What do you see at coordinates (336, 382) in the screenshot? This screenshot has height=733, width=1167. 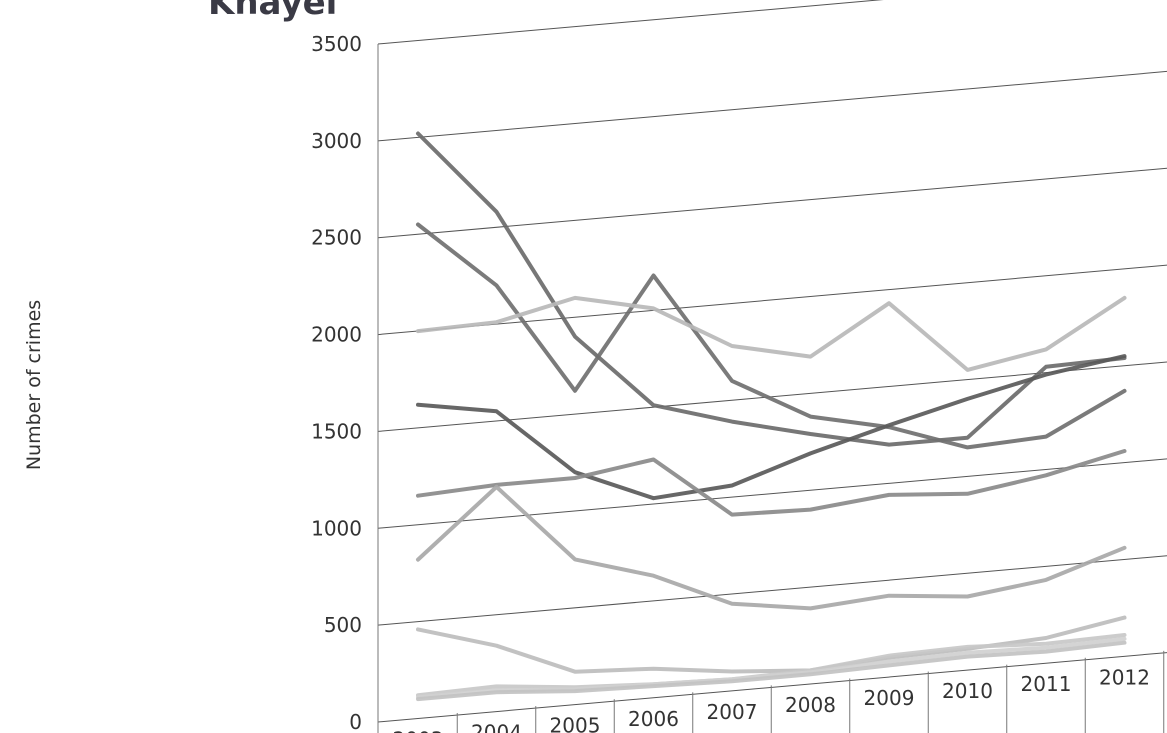 I see `y-tick-labels: 0 500 1000 1500 2000 2500 3000 3500` at bounding box center [336, 382].